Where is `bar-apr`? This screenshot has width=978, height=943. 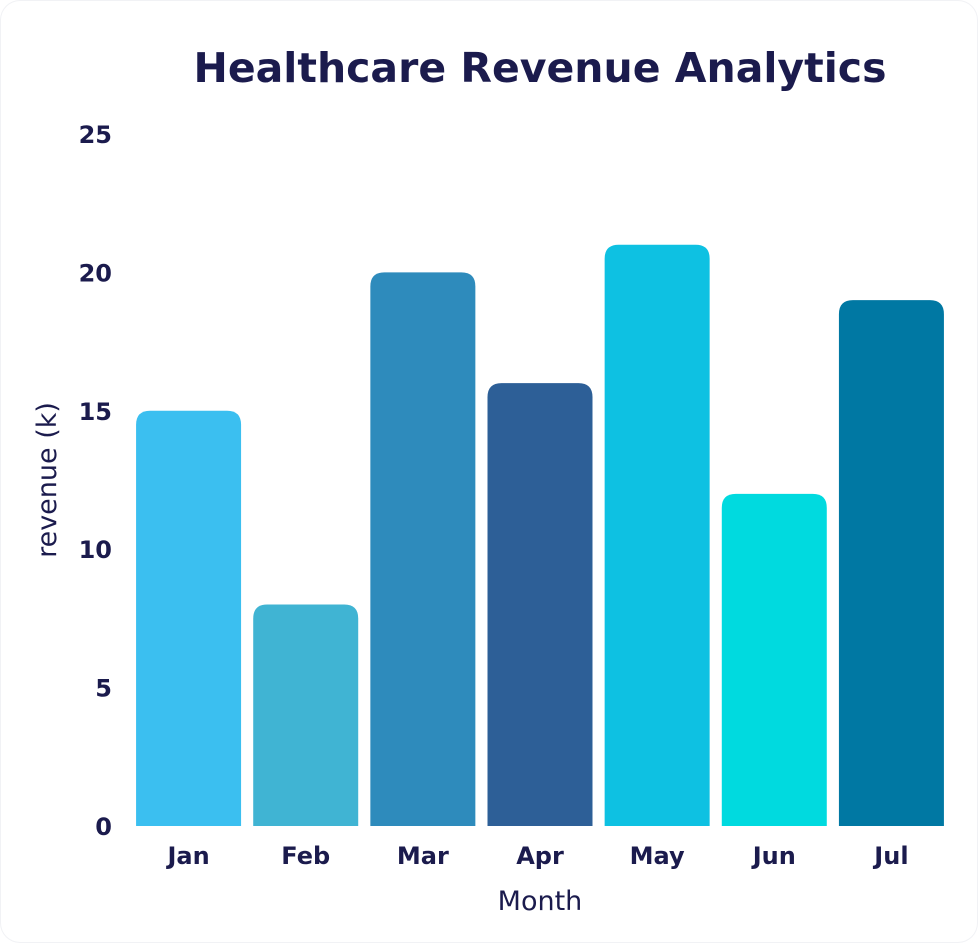
bar-apr is located at coordinates (540, 604).